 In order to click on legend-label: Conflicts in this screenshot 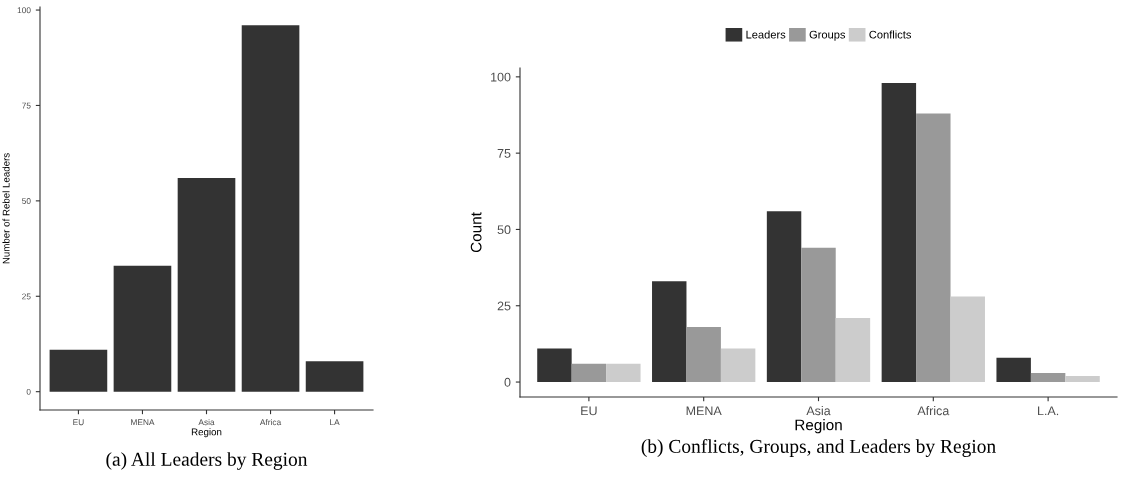, I will do `click(890, 34)`.